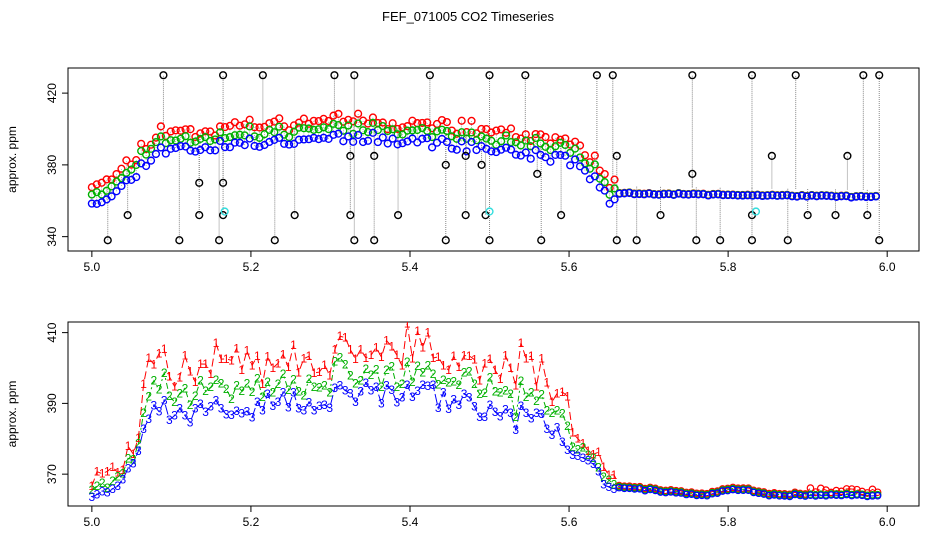 This screenshot has height=540, width=936. Describe the element at coordinates (489, 211) in the screenshot. I see `outlier-point` at that location.